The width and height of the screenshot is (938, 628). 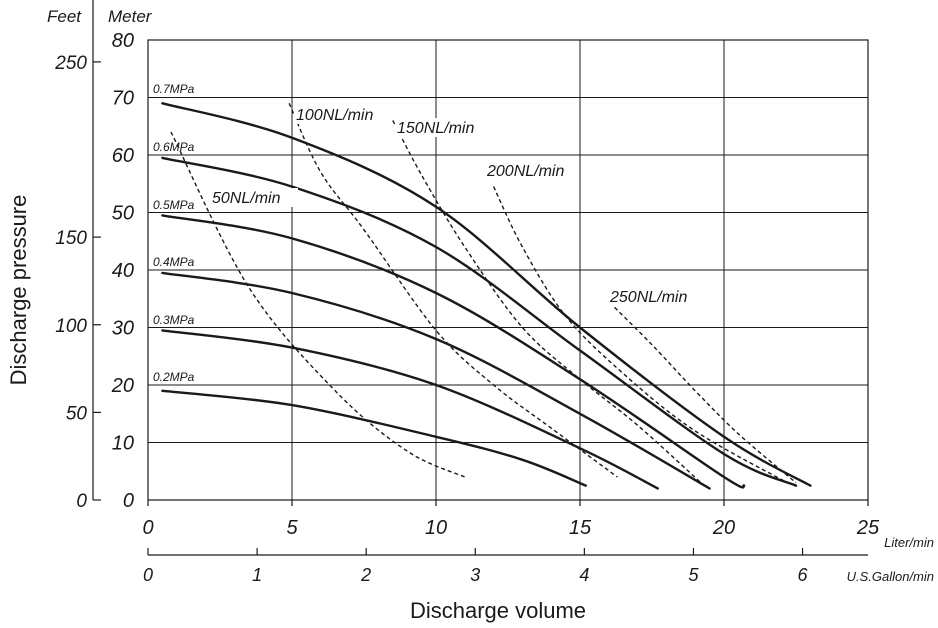 I want to click on pressure-curve-label: 0.6MPa, so click(x=174, y=147).